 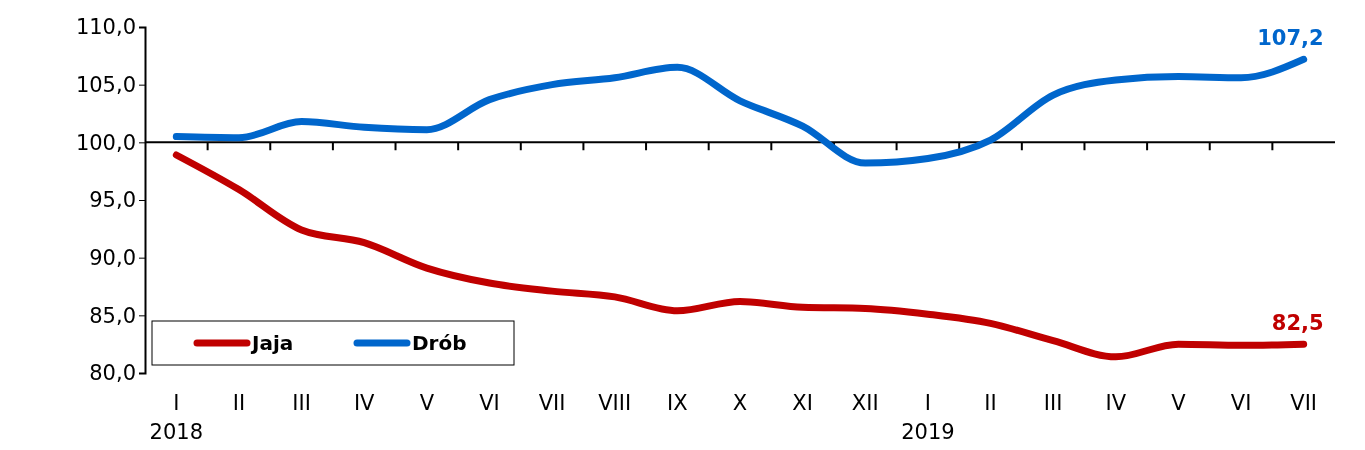 I want to click on x-tick-label: I 2018, so click(x=176, y=417).